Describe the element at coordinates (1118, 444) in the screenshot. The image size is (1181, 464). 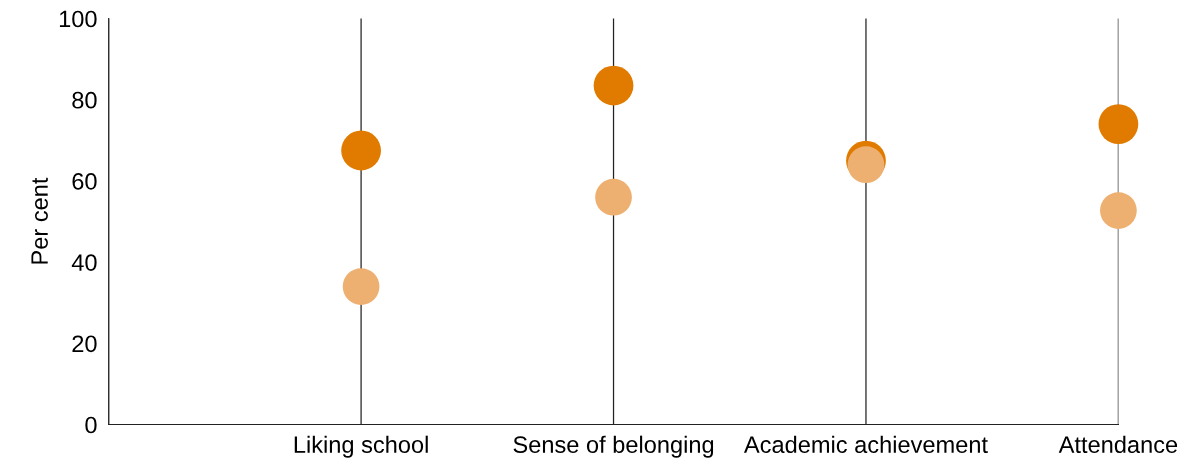
I see `x-tick-label: Attendance` at that location.